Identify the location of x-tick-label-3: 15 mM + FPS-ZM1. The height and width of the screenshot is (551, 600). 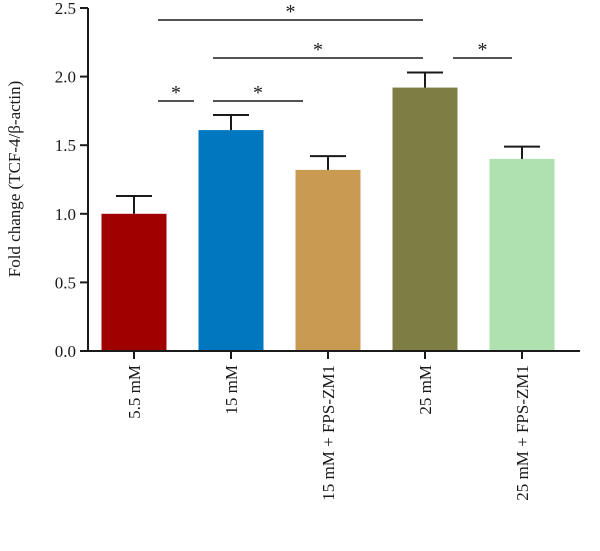
(328, 433).